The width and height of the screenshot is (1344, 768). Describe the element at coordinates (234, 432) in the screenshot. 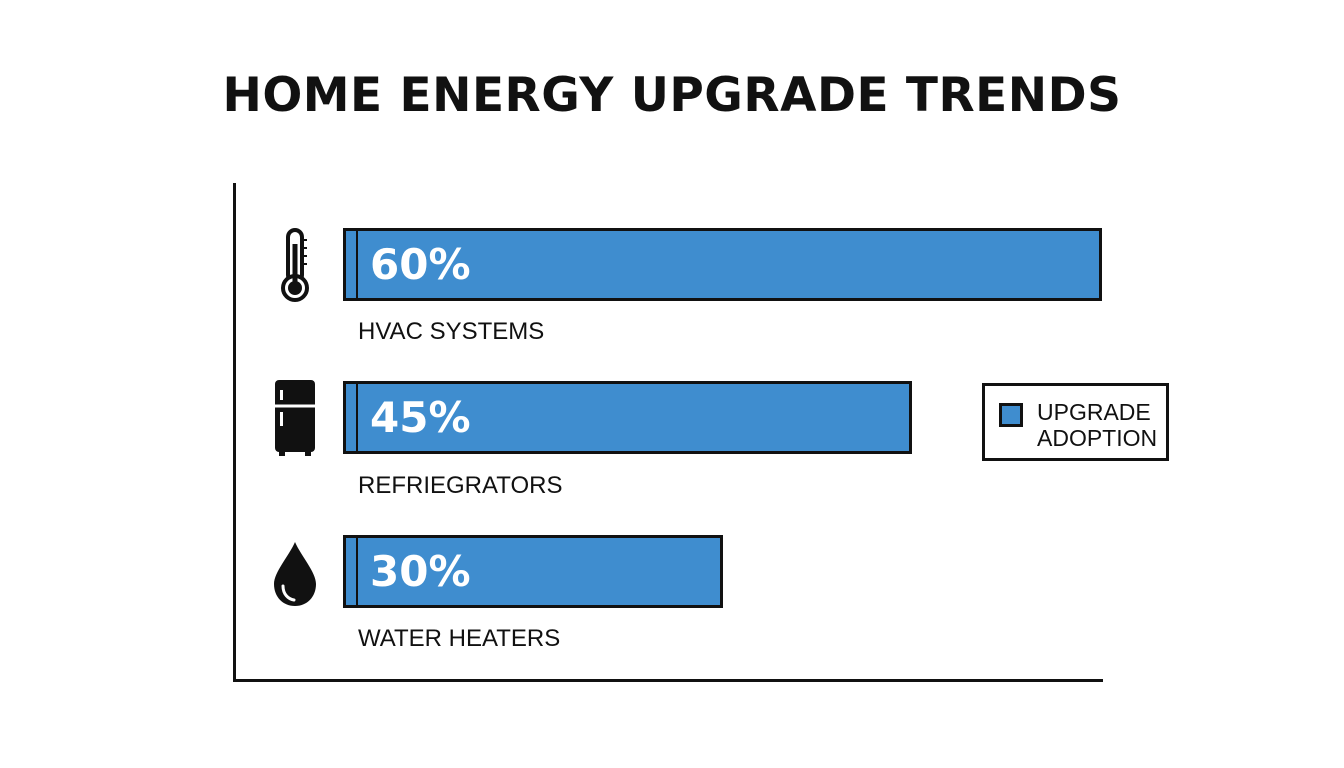

I see `y-axis-line` at that location.